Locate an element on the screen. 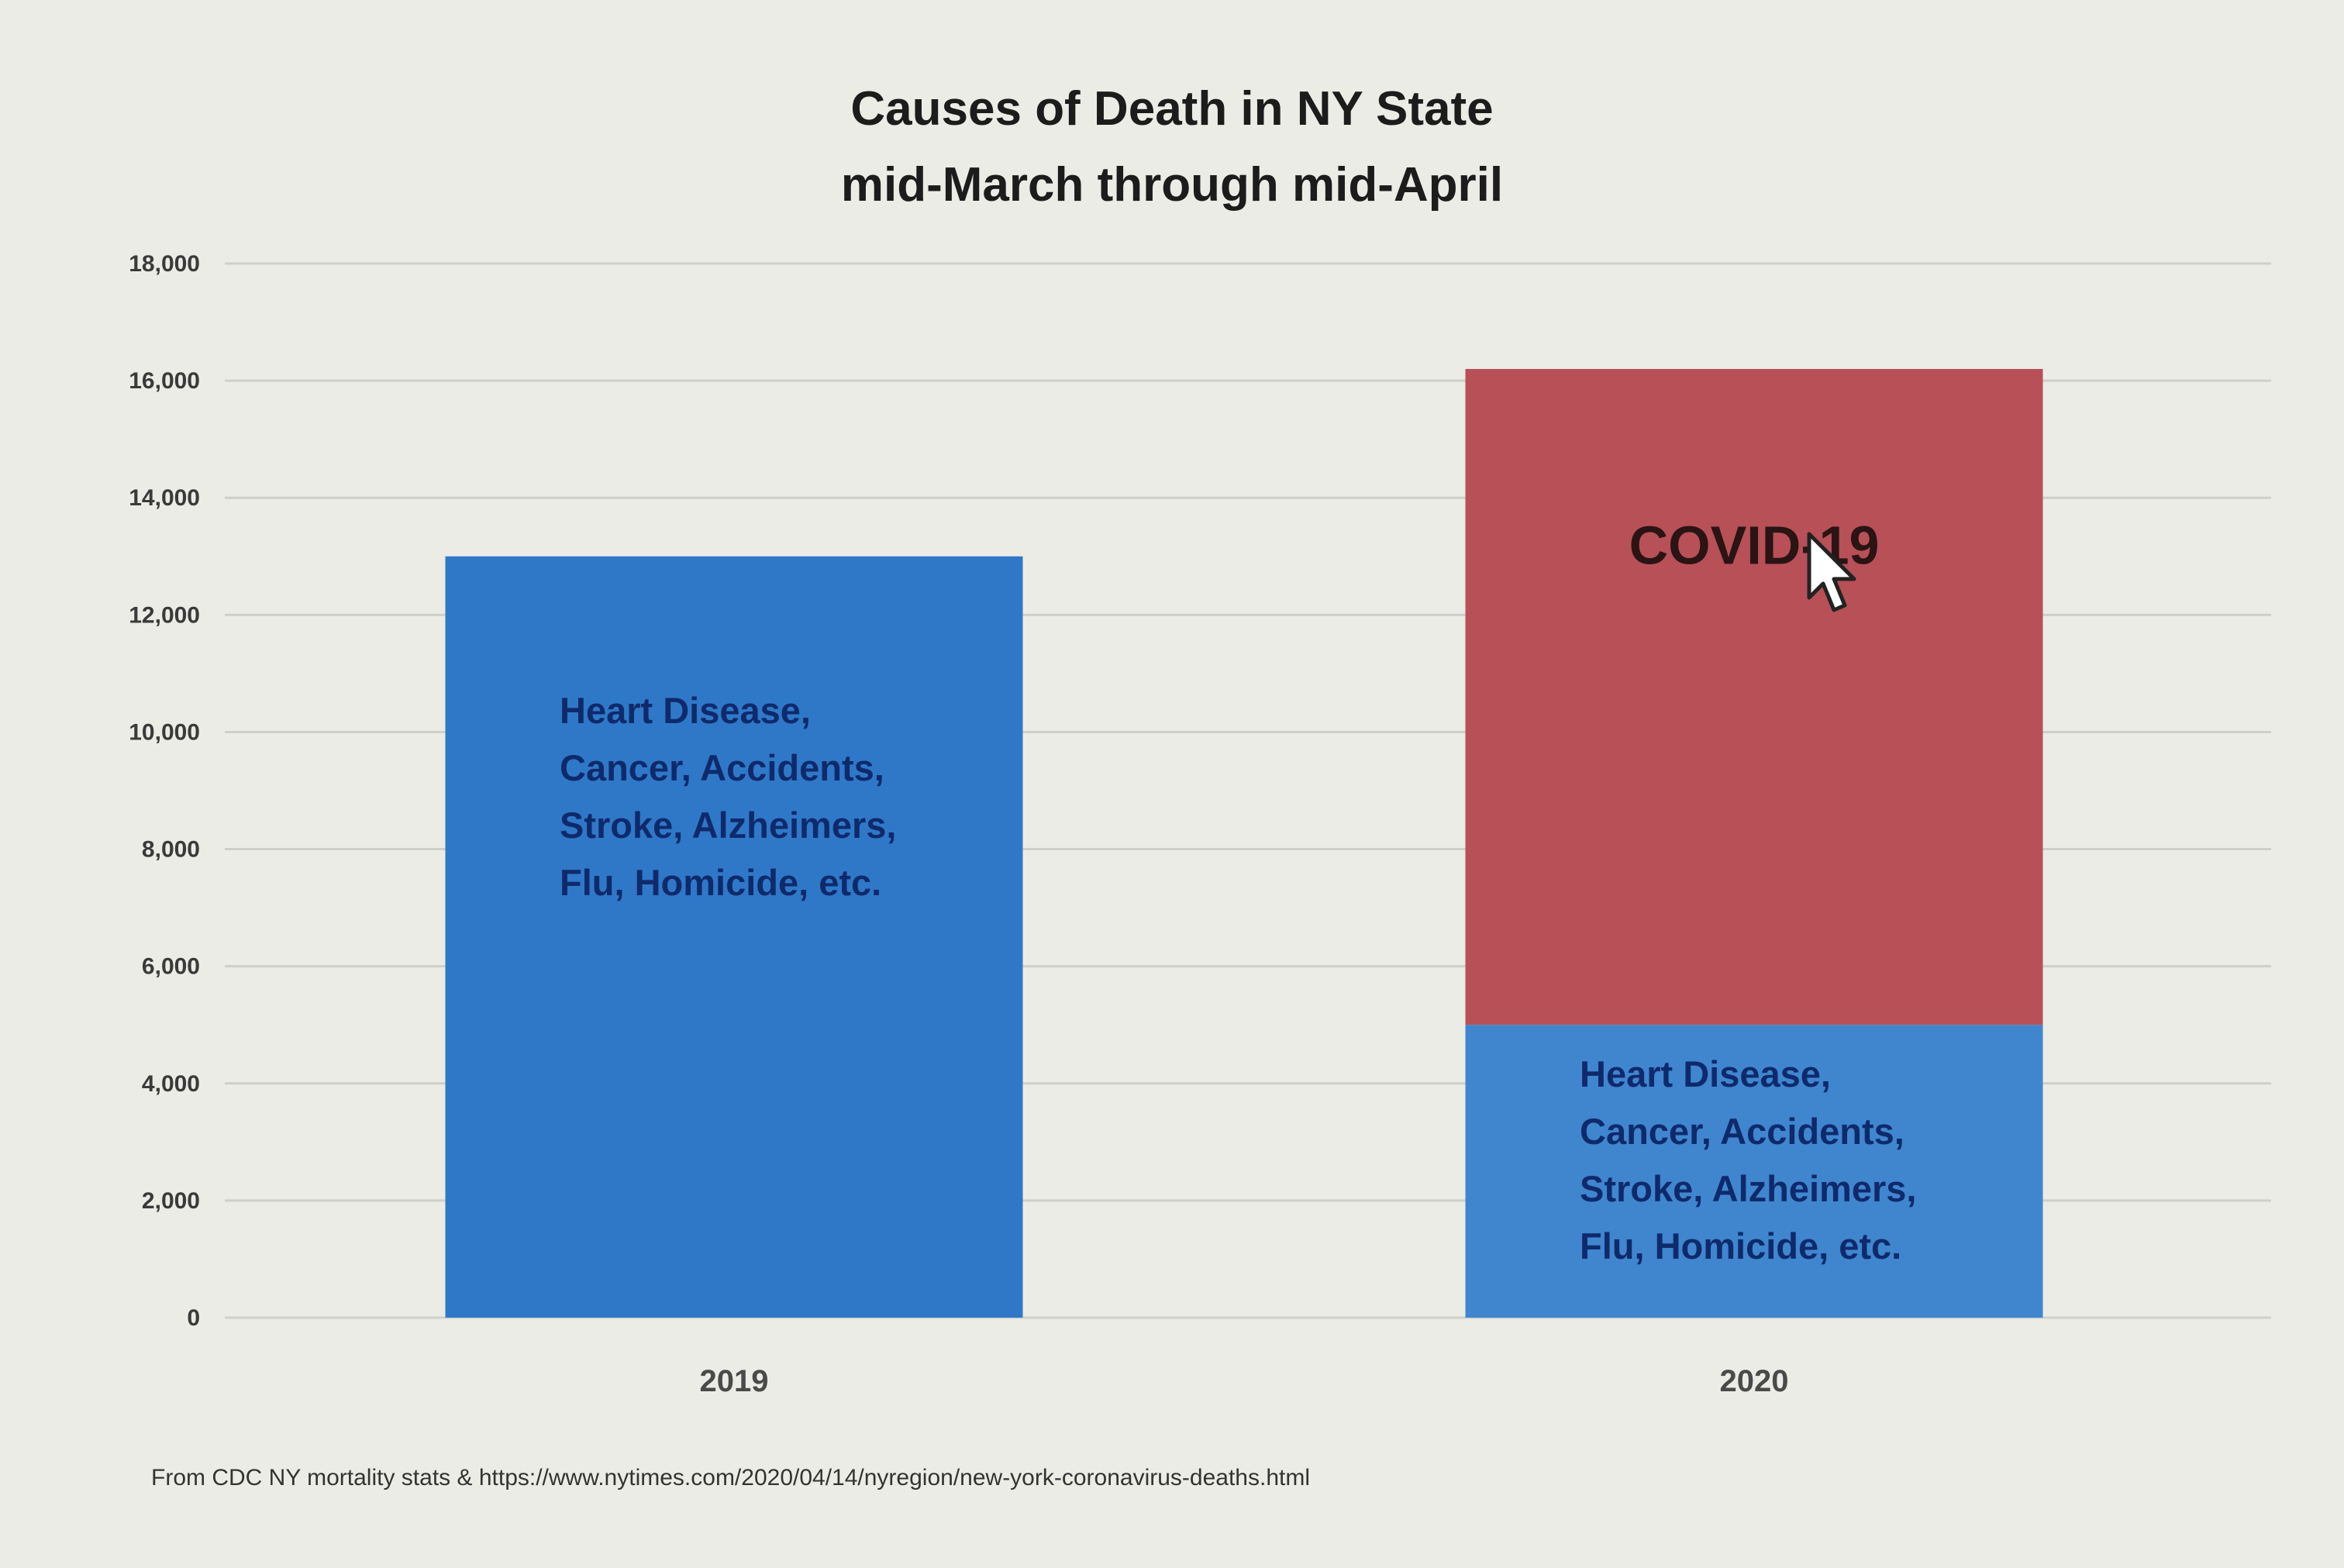 The height and width of the screenshot is (1568, 2344). y-tick-label: 0 is located at coordinates (194, 1318).